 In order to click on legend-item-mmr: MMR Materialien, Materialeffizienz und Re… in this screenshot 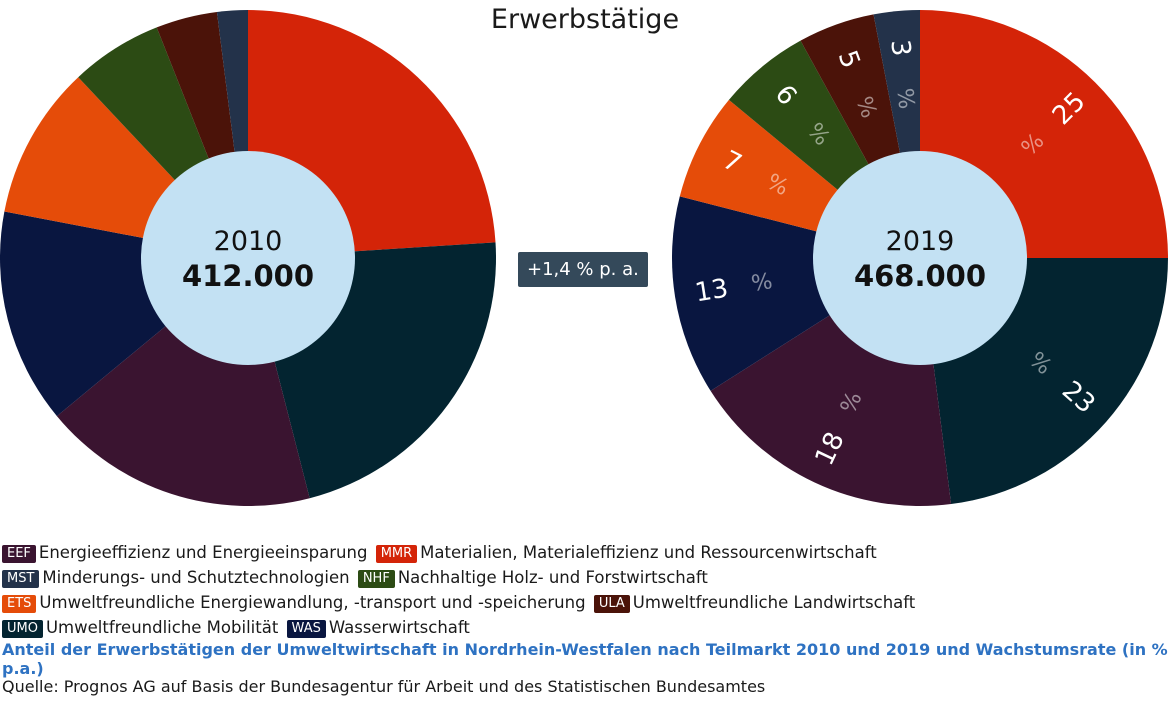, I will do `click(626, 553)`.